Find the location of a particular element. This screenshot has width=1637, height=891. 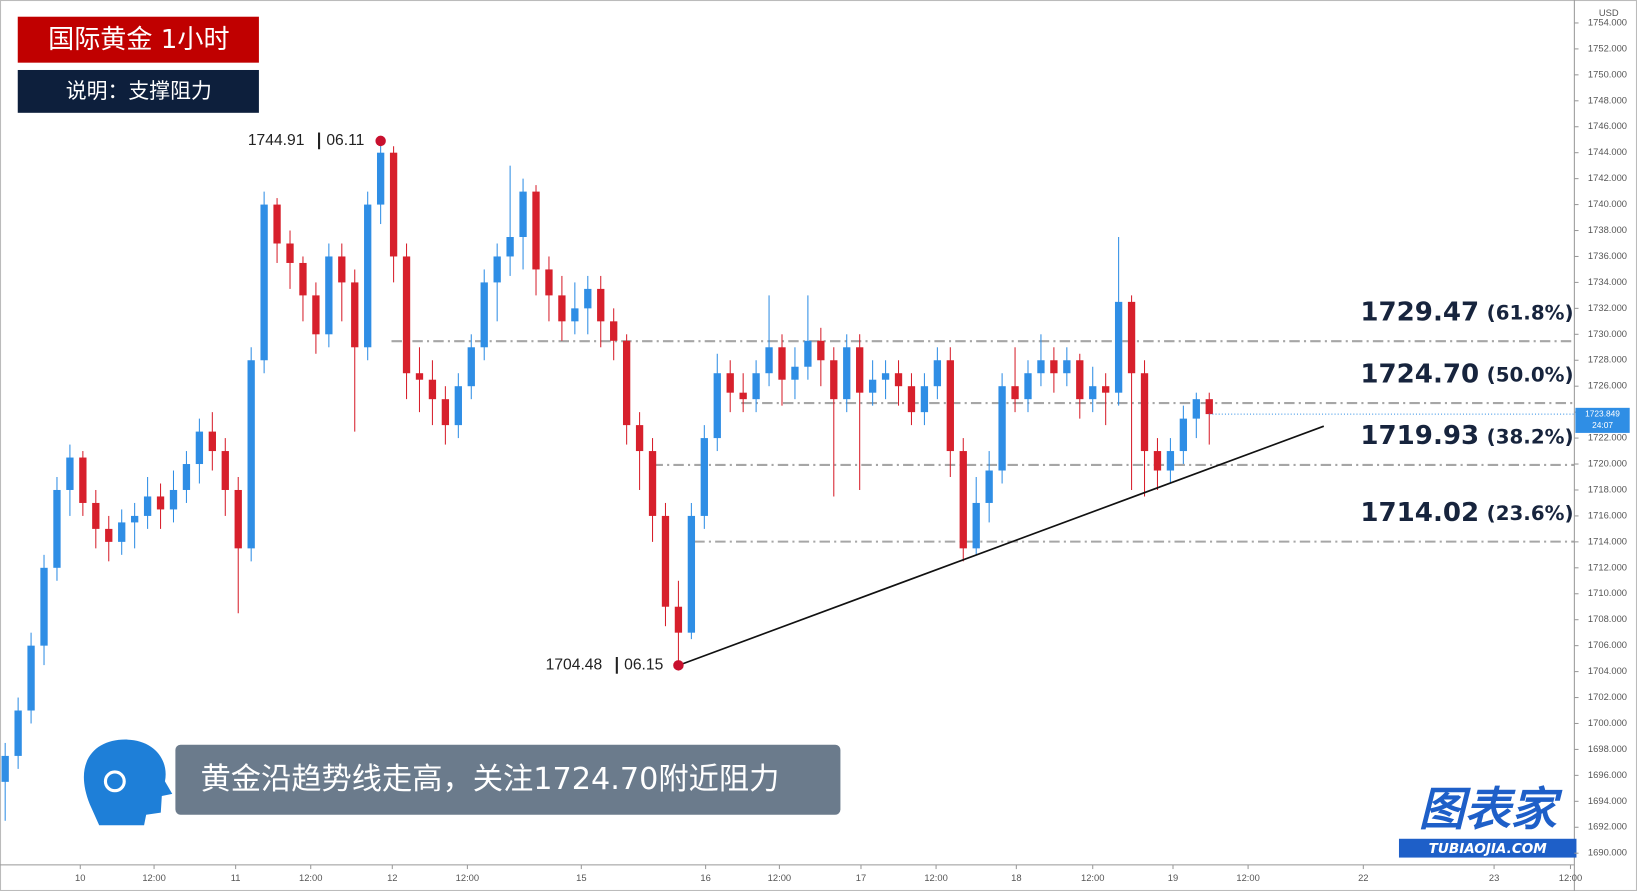

y-tick-label: 1740.000 is located at coordinates (1607, 203).